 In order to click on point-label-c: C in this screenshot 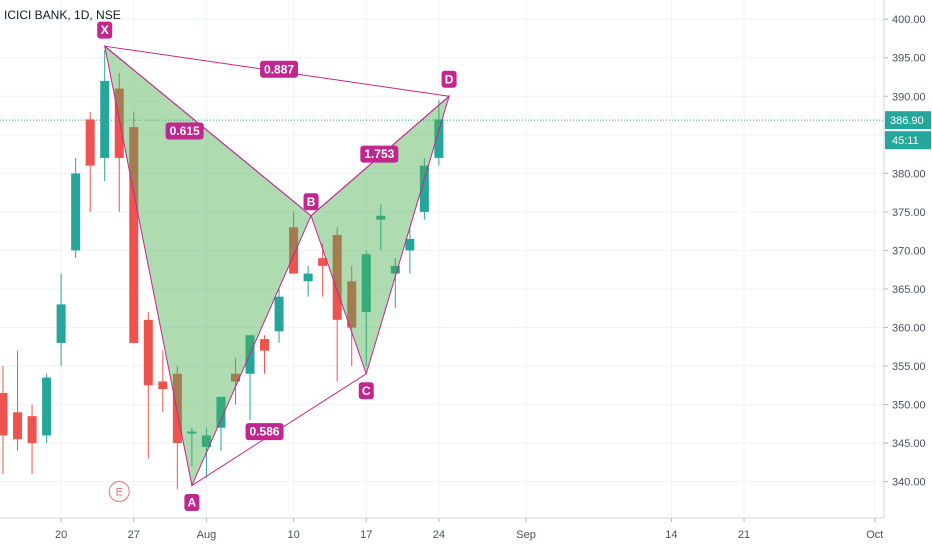, I will do `click(366, 391)`.